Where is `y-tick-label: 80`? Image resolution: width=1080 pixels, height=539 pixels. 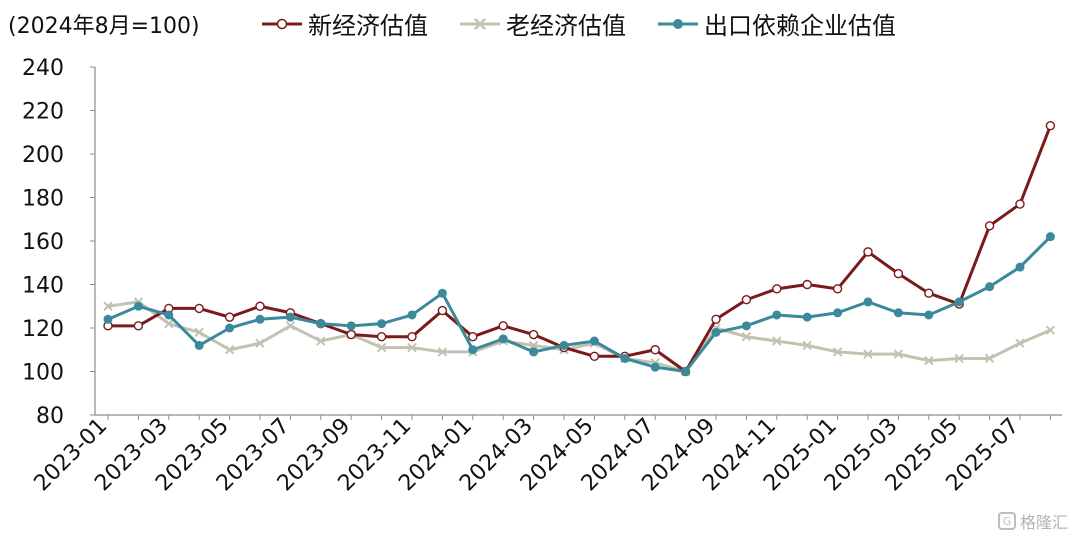
y-tick-label: 80 is located at coordinates (50, 416).